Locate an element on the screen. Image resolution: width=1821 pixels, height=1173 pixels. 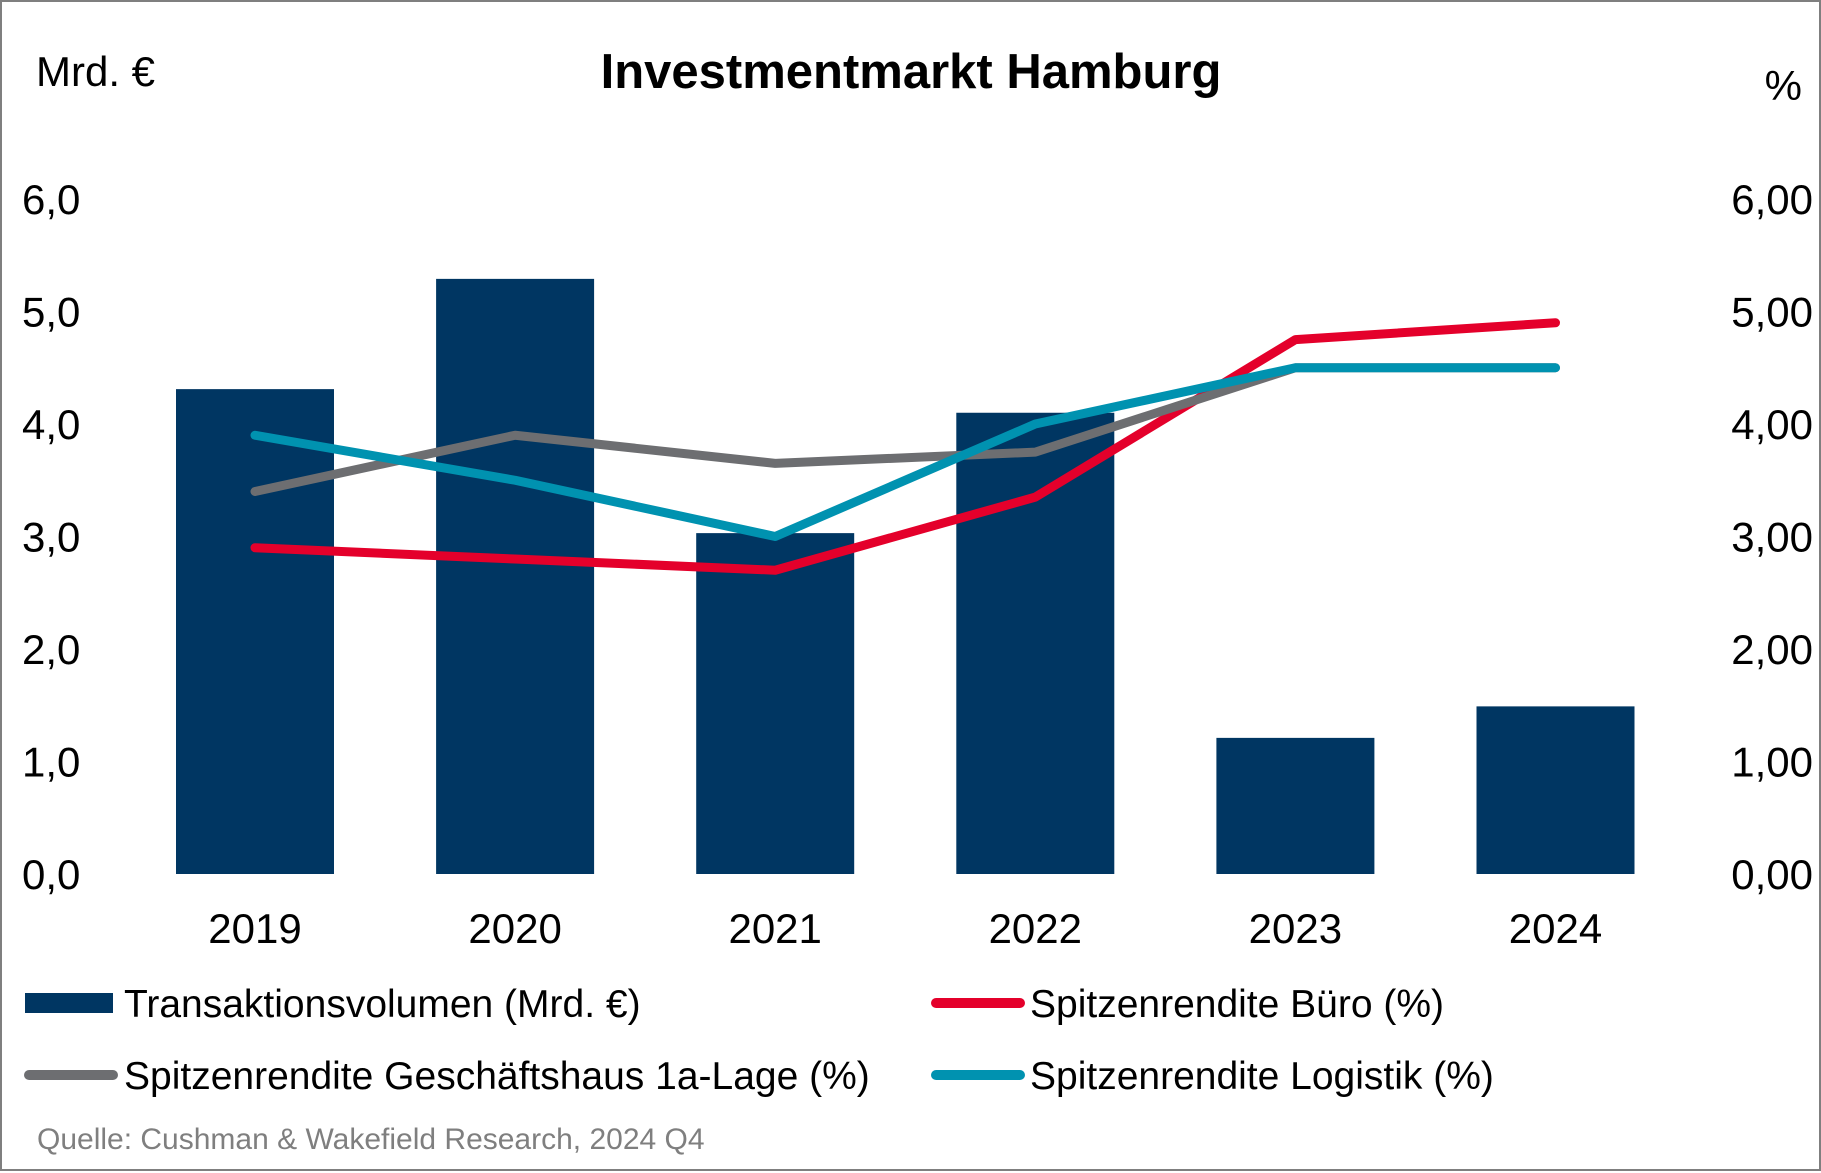
legend-item: Spitzenrendite Geschäftshaus 1a-Lage (%) is located at coordinates (449, 1076).